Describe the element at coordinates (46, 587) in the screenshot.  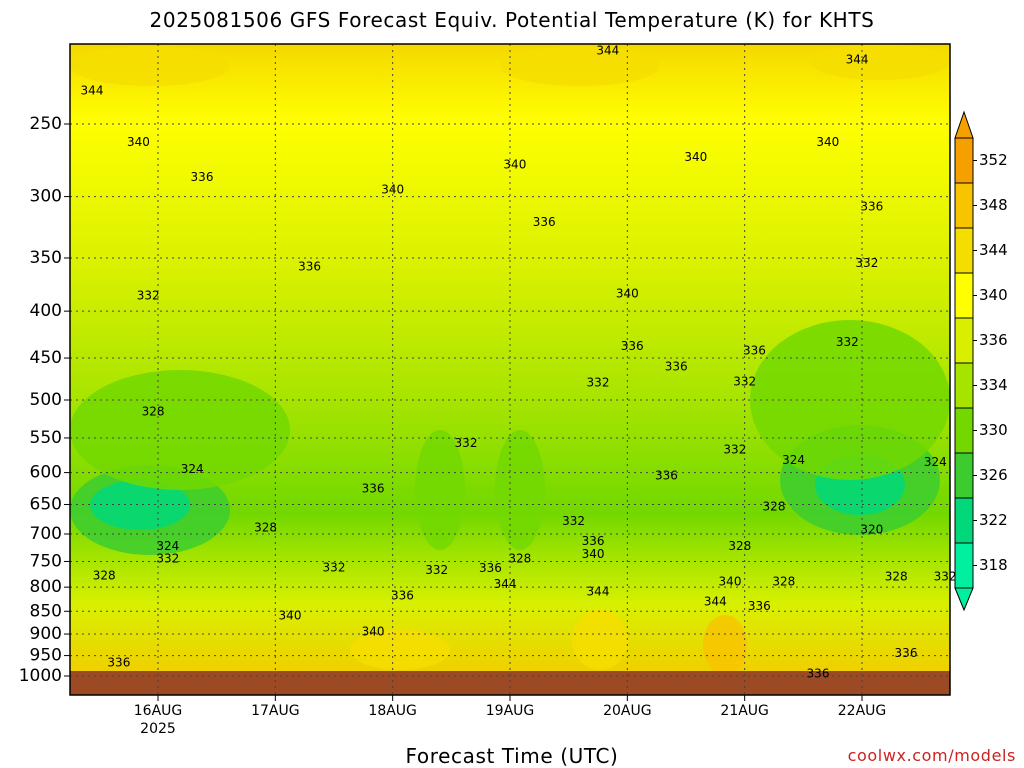
I see `y-tick-label: 800` at that location.